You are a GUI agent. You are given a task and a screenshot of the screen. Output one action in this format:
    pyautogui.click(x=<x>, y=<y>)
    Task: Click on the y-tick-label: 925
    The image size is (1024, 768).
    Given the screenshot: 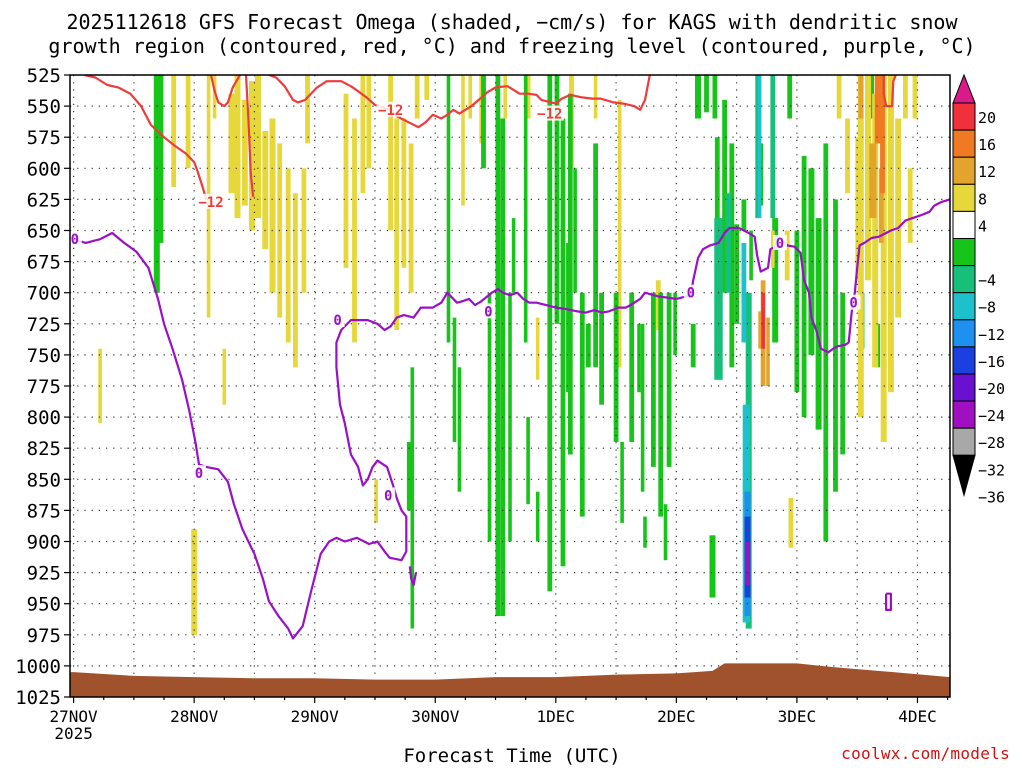 What is the action you would take?
    pyautogui.click(x=44, y=574)
    